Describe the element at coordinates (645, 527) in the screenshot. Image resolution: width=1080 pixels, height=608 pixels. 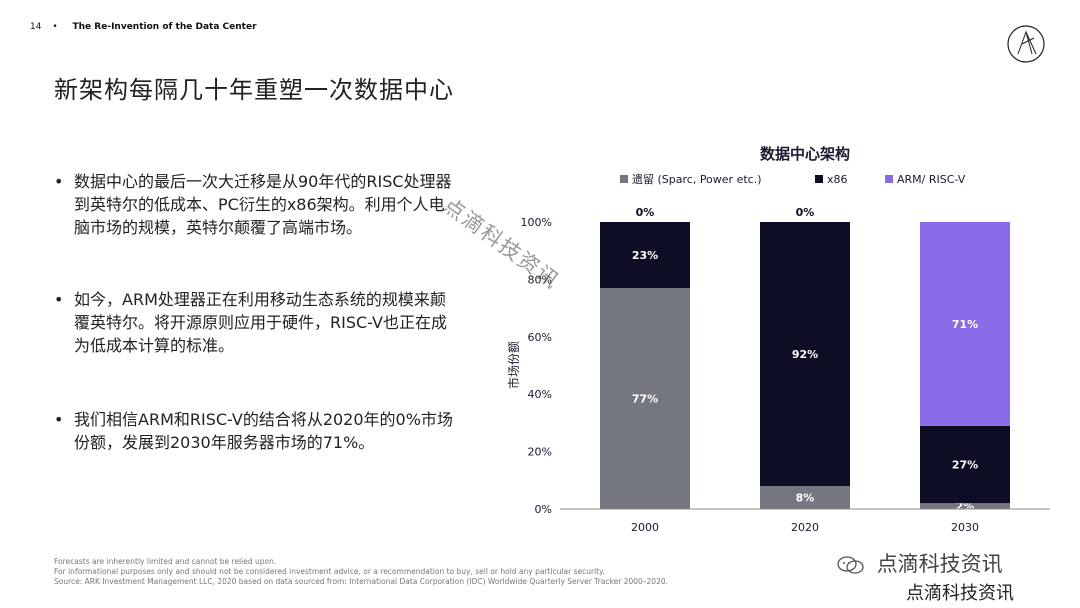
I see `x-tick-label: 2000` at that location.